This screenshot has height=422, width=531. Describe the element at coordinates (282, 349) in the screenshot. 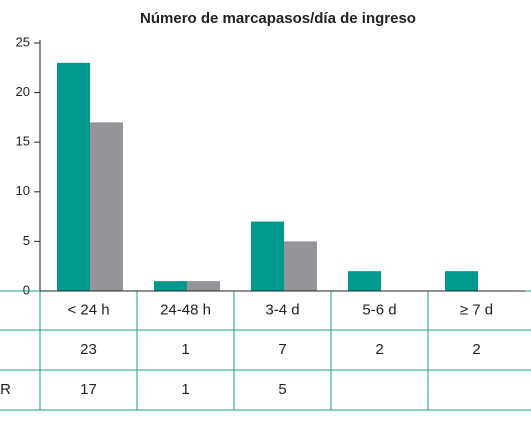

I see `table-value: 7` at that location.